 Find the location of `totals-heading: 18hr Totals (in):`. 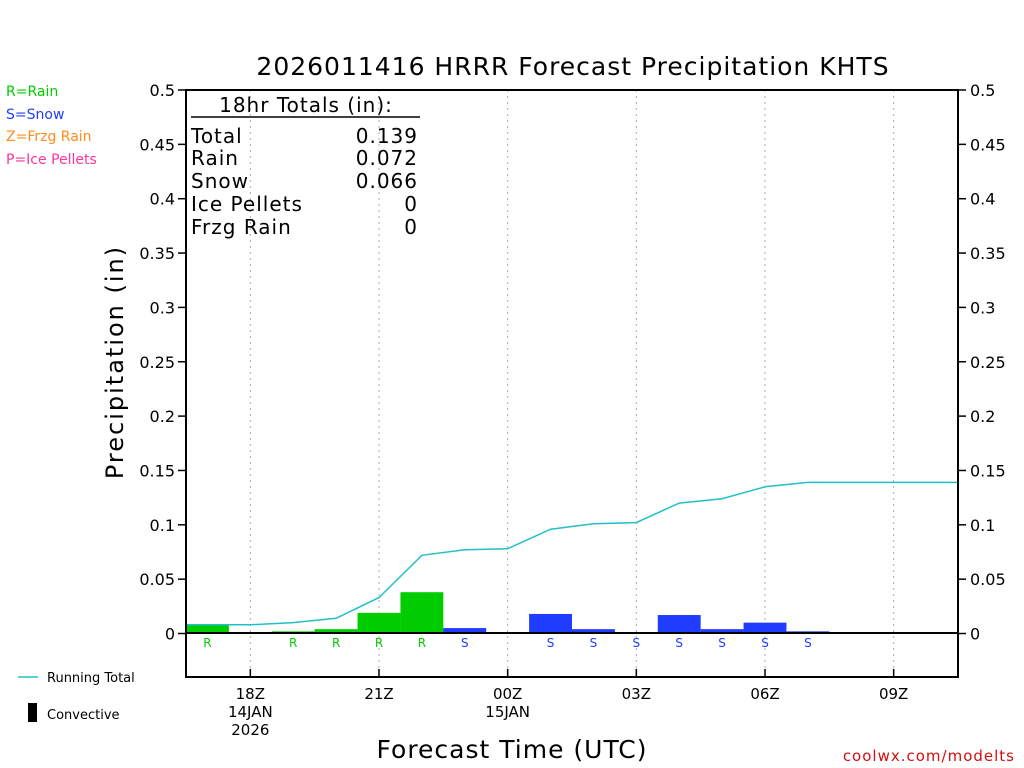

totals-heading: 18hr Totals (in): is located at coordinates (306, 105).